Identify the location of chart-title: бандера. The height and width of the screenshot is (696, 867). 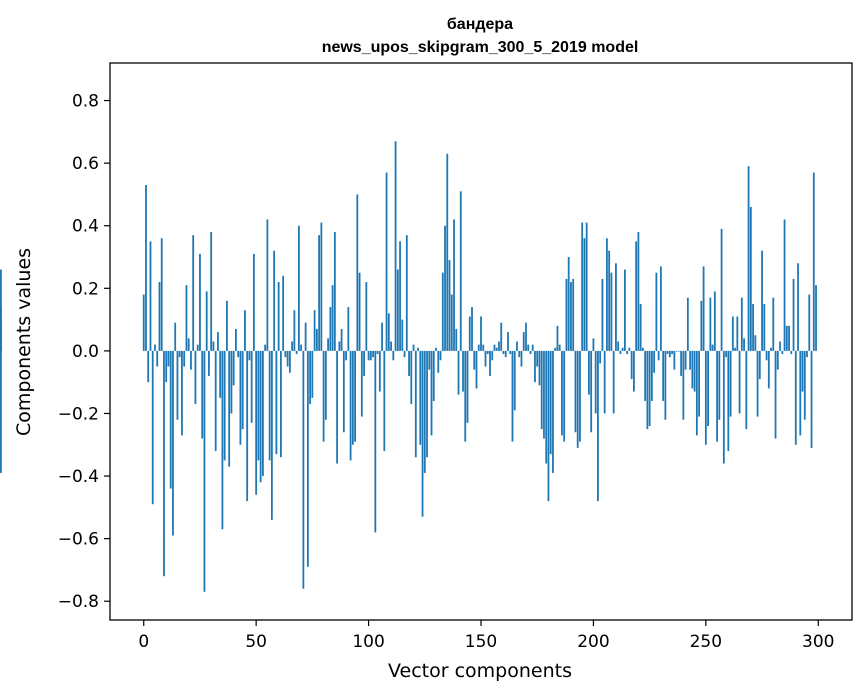
(480, 24).